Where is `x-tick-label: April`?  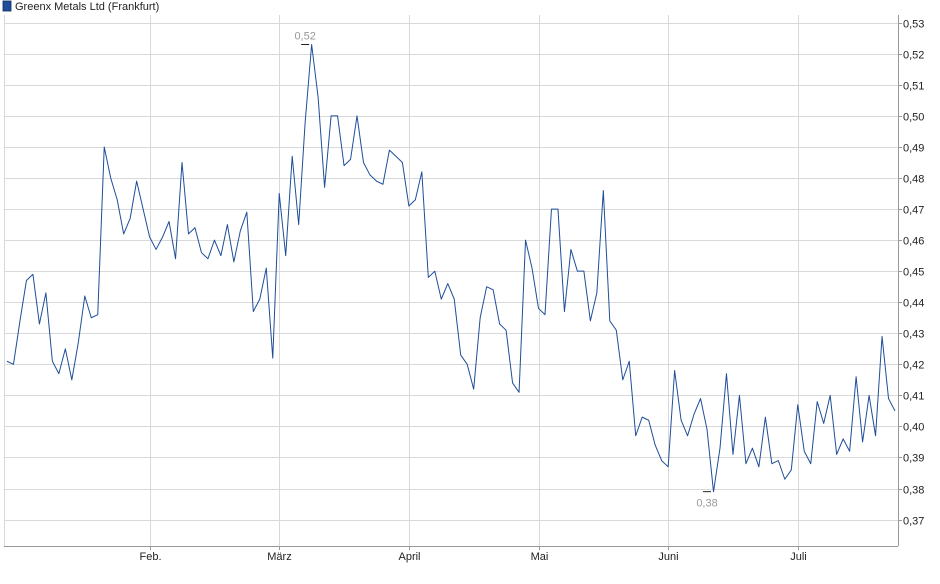 x-tick-label: April is located at coordinates (409, 557).